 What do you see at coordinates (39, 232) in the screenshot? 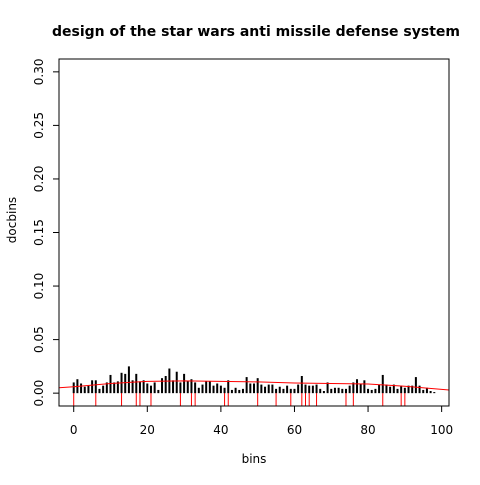
I see `y-tick-label-3: 0.15` at bounding box center [39, 232].